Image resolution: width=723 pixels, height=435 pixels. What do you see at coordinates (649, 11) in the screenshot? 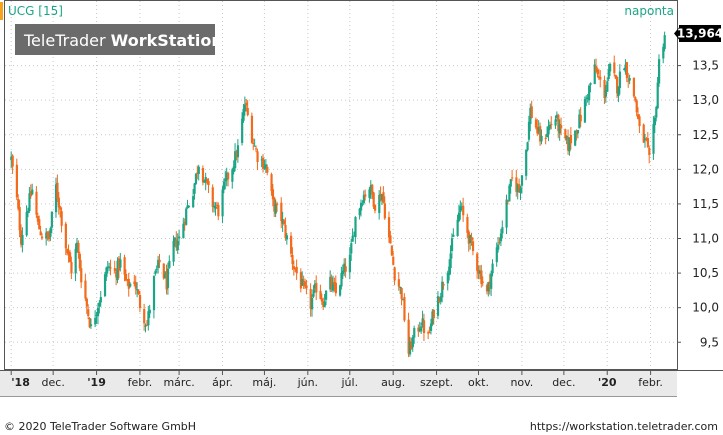
I see `period-label: naponta` at bounding box center [649, 11].